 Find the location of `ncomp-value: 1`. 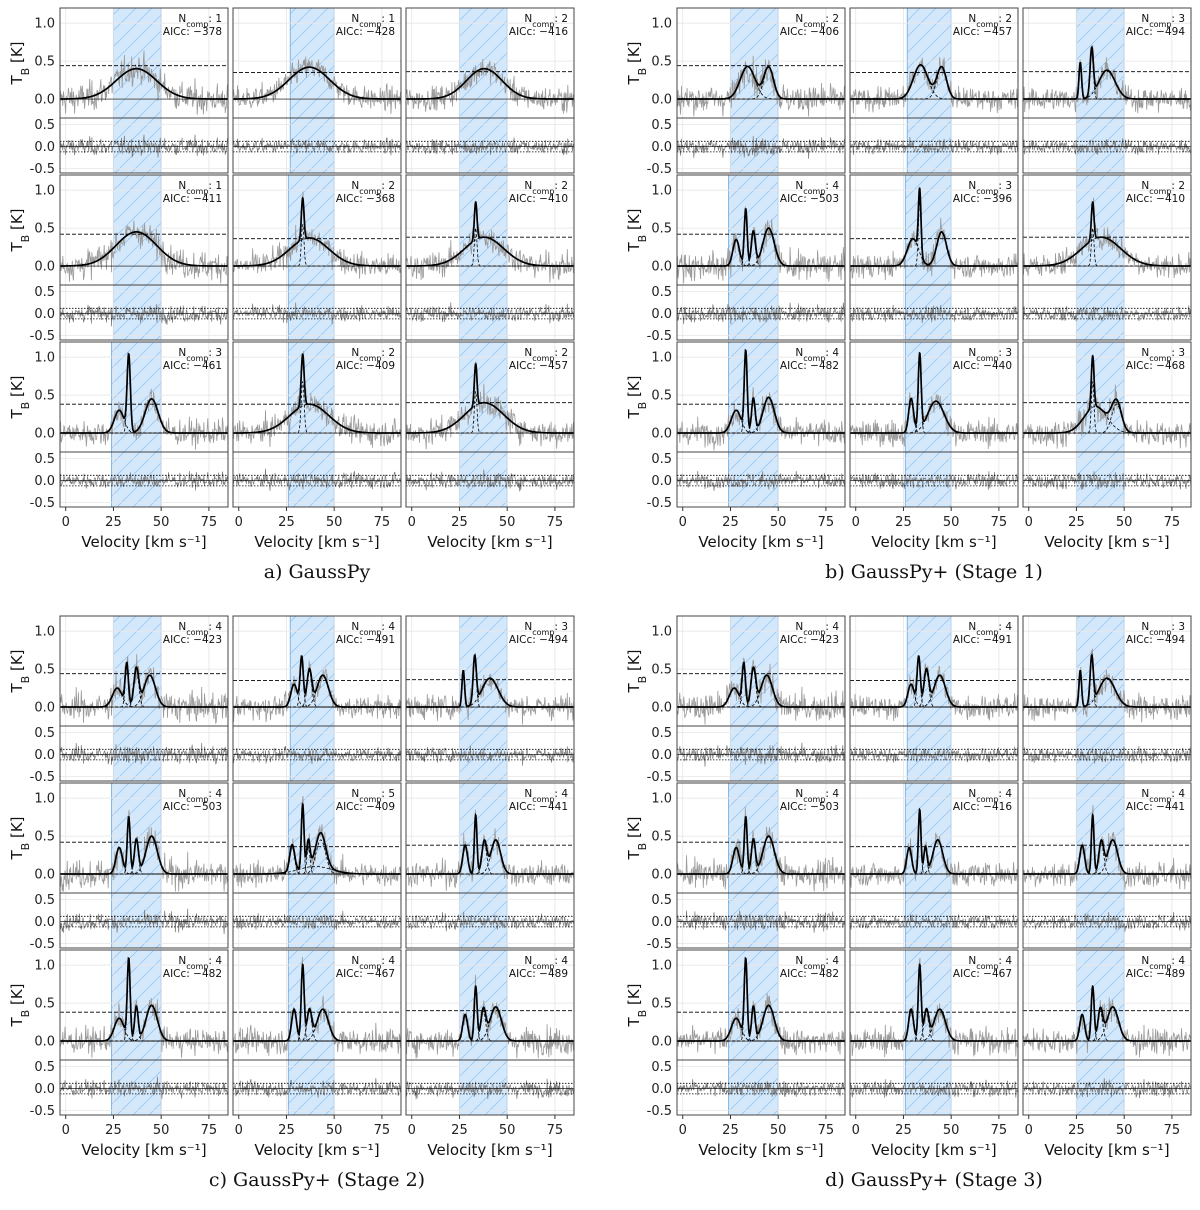

ncomp-value: 1 is located at coordinates (218, 19).